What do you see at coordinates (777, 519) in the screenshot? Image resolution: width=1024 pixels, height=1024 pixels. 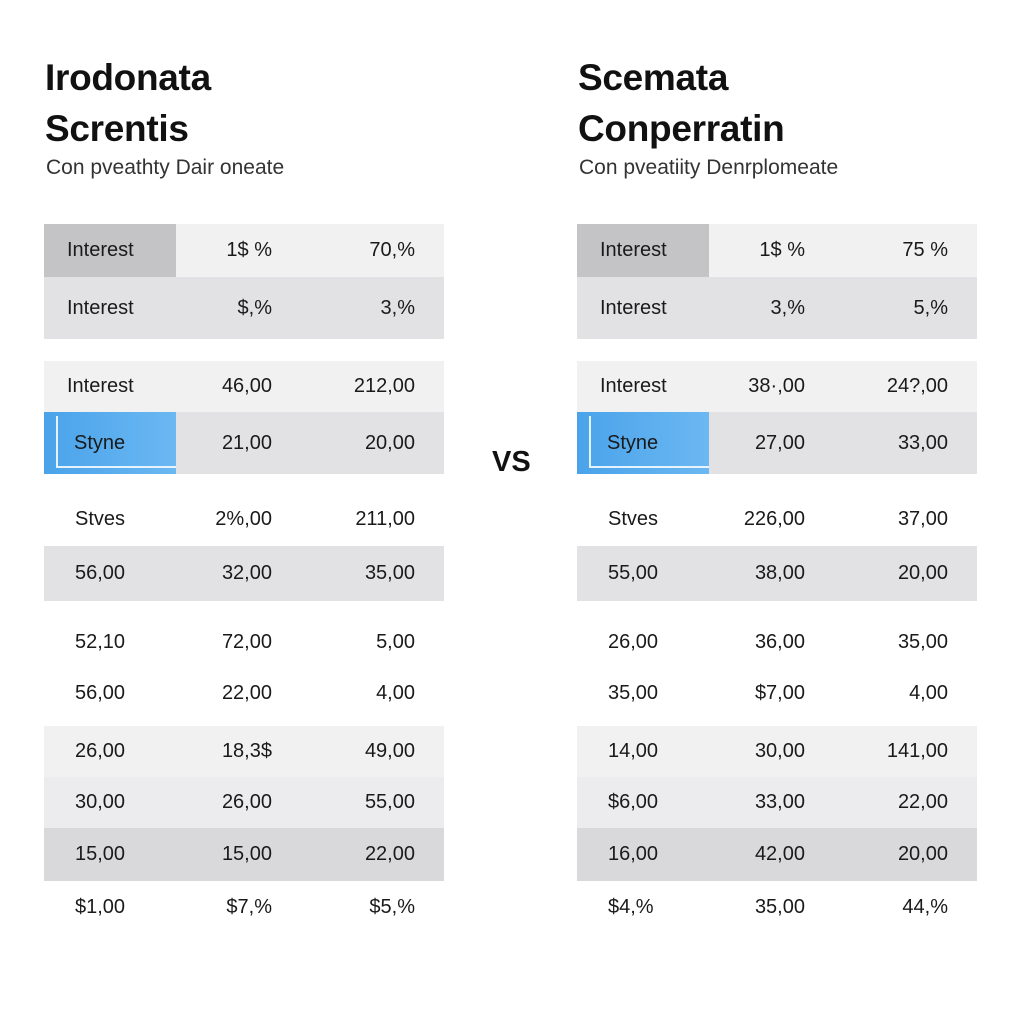 I see `table-row: Stves 226,00 37,00` at bounding box center [777, 519].